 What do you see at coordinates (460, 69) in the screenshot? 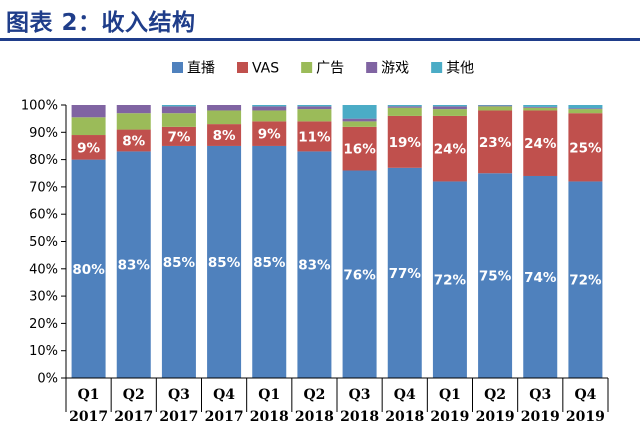
I see `legend-label: 其他` at bounding box center [460, 69].